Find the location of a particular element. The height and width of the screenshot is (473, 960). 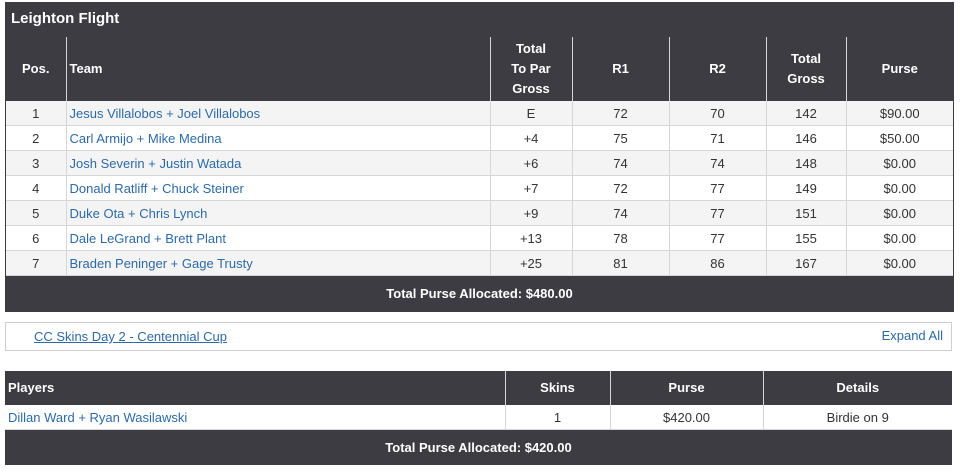

expand-all-link: Expand All is located at coordinates (912, 335).